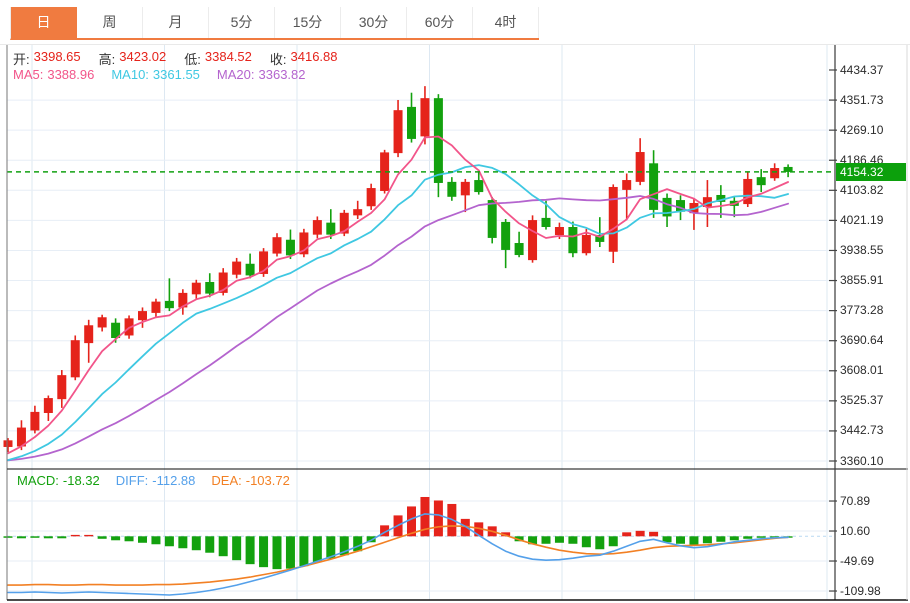 This screenshot has height=603, width=910. I want to click on ma-legend: MA5: 3388.96 MA10: 3361.55 MA20: 3363.82, so click(159, 74).